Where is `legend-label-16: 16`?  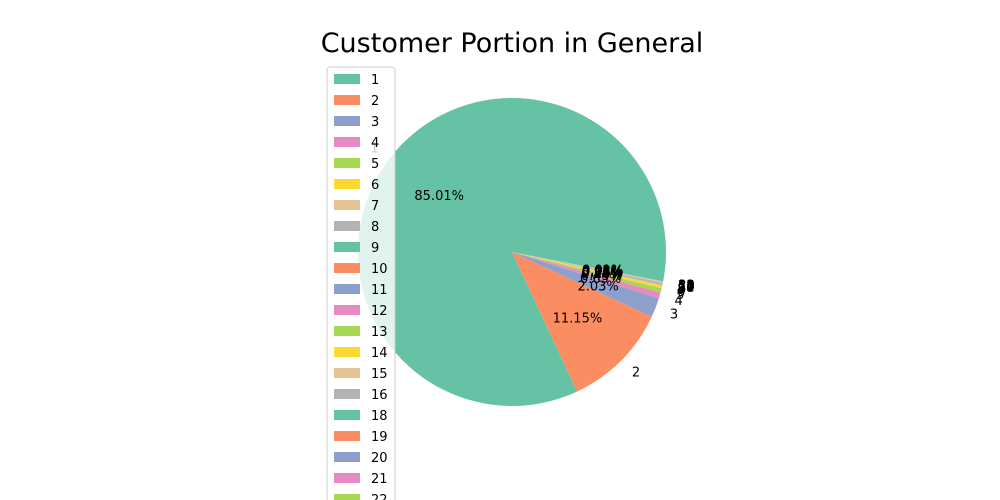
legend-label-16: 16 is located at coordinates (379, 395).